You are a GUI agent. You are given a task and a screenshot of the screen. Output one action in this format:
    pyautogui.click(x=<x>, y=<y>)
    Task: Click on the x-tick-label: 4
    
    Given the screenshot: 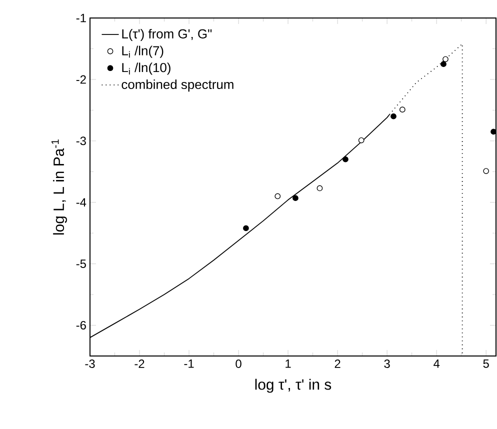 What is the action you would take?
    pyautogui.click(x=437, y=364)
    